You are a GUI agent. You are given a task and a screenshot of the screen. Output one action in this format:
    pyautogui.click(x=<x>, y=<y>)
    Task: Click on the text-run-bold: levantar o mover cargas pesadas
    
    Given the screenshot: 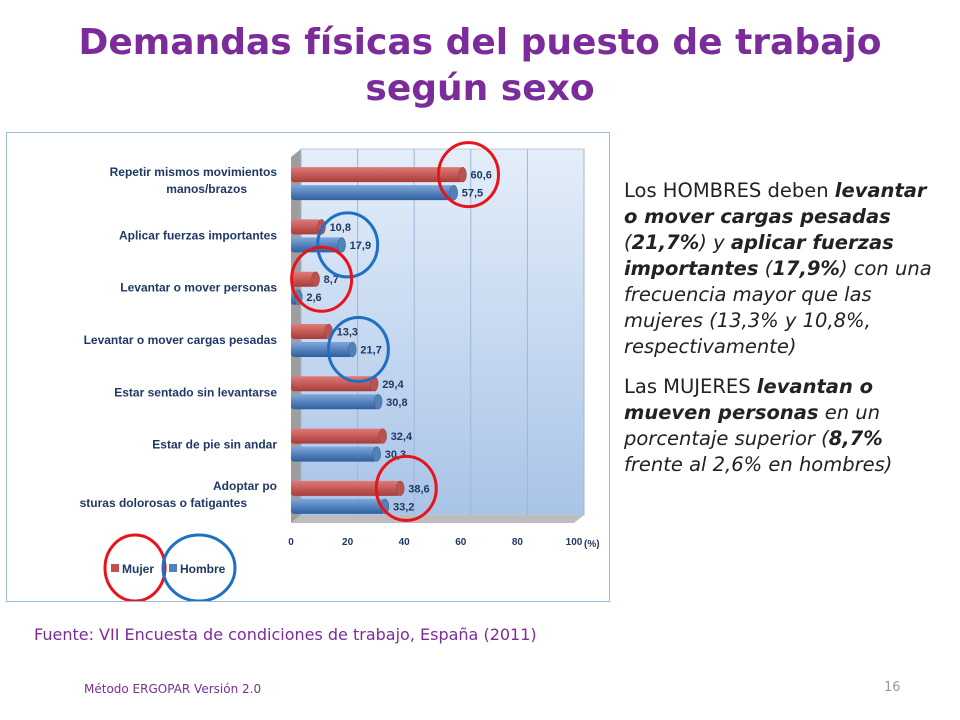 What is the action you would take?
    pyautogui.click(x=775, y=203)
    